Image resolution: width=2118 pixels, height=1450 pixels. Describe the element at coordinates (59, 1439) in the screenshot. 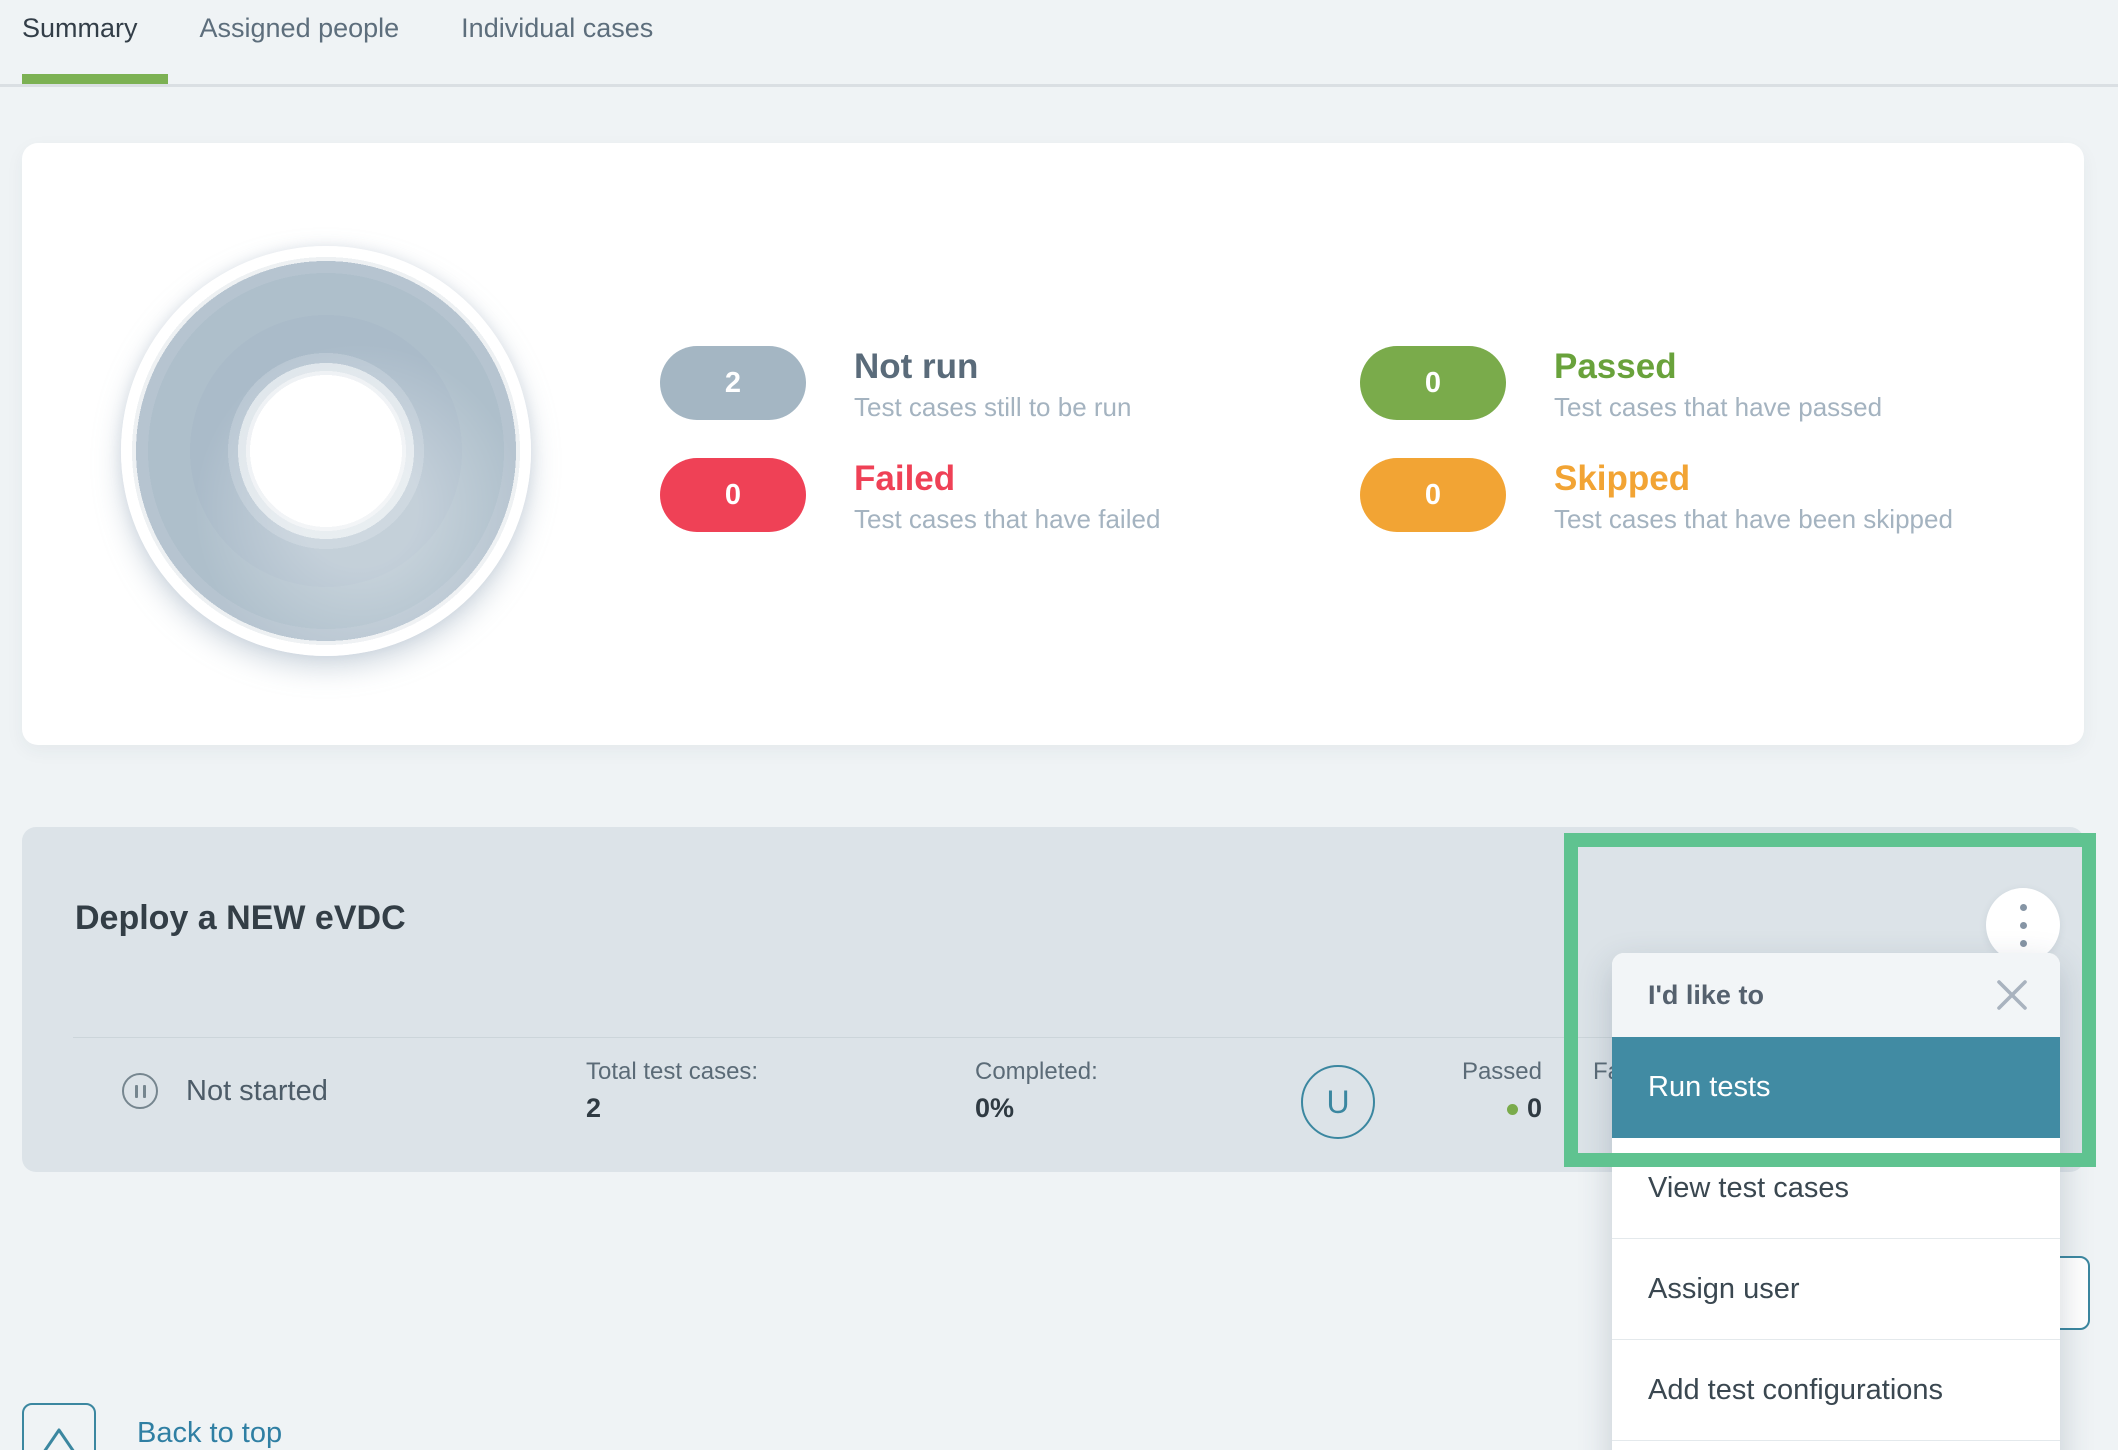

I see `arrow-up-icon` at that location.